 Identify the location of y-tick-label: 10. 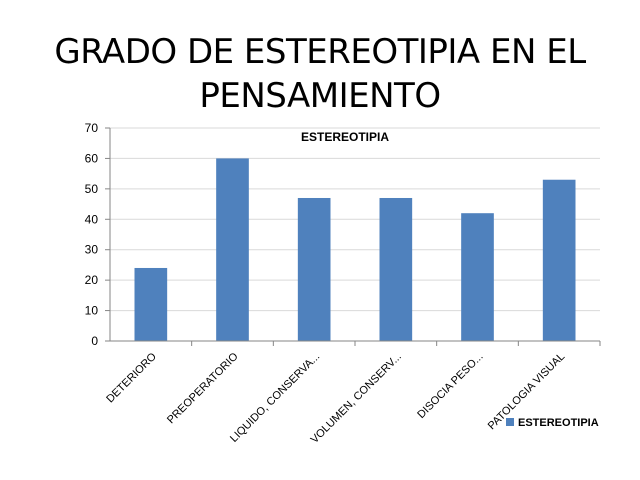
(92, 311).